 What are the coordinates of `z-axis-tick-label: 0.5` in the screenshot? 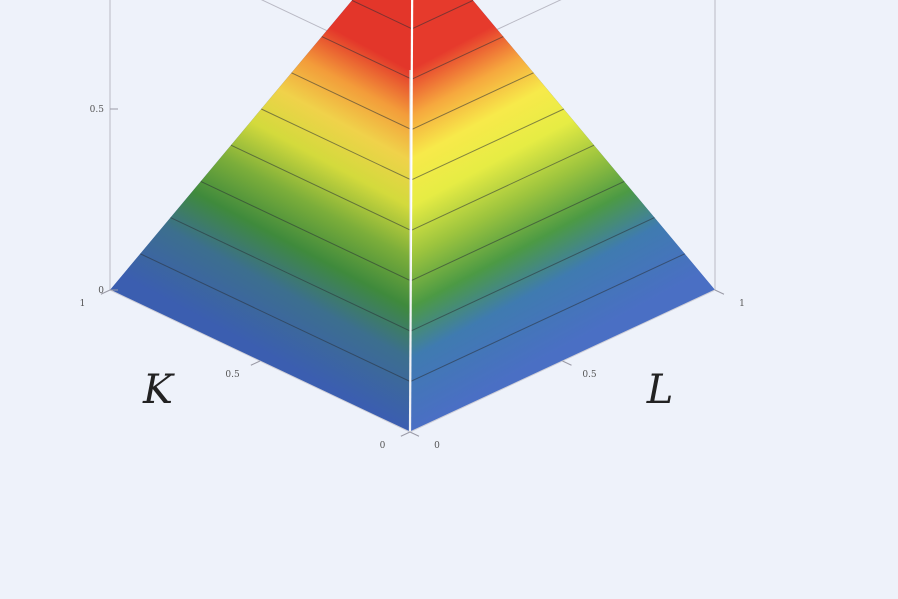 It's located at (97, 110).